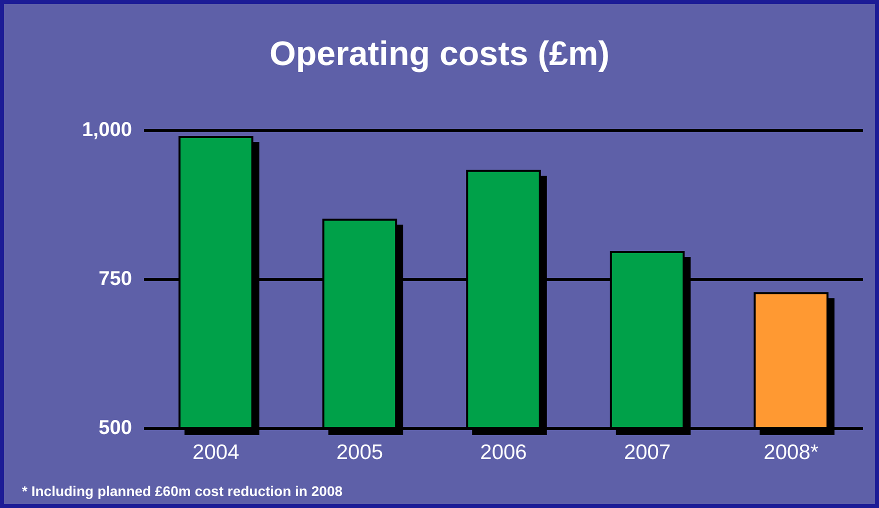 This screenshot has width=879, height=508. Describe the element at coordinates (107, 130) in the screenshot. I see `y-tick-label: 1,000` at that location.